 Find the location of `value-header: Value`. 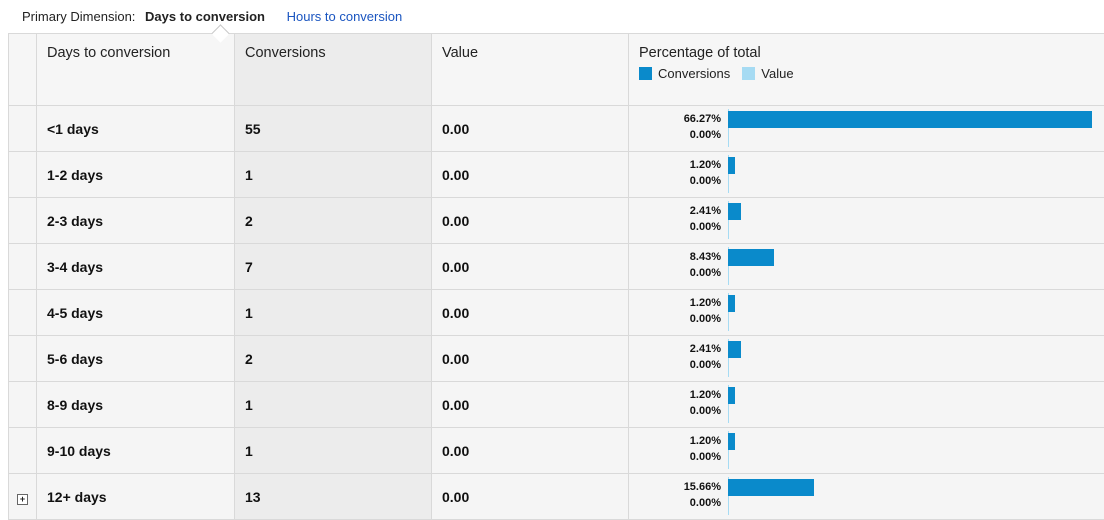

value-header: Value is located at coordinates (530, 69).